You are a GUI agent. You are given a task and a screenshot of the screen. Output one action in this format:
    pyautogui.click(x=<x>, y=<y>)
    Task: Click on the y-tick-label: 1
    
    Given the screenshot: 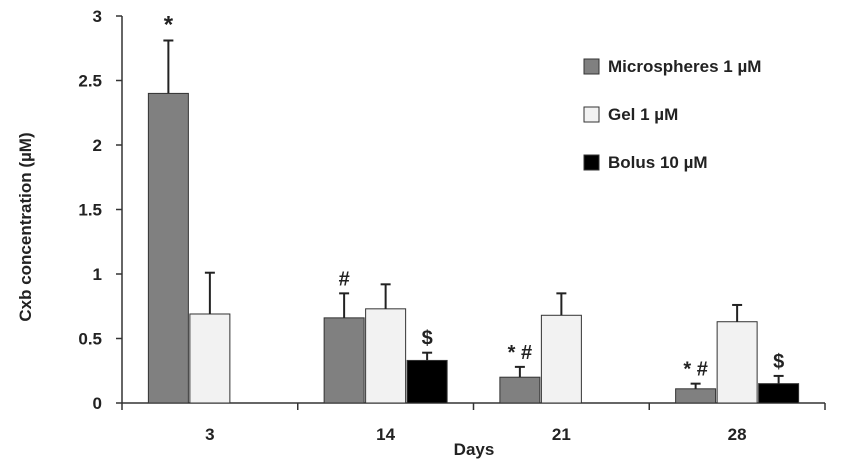 What is the action you would take?
    pyautogui.click(x=97, y=274)
    